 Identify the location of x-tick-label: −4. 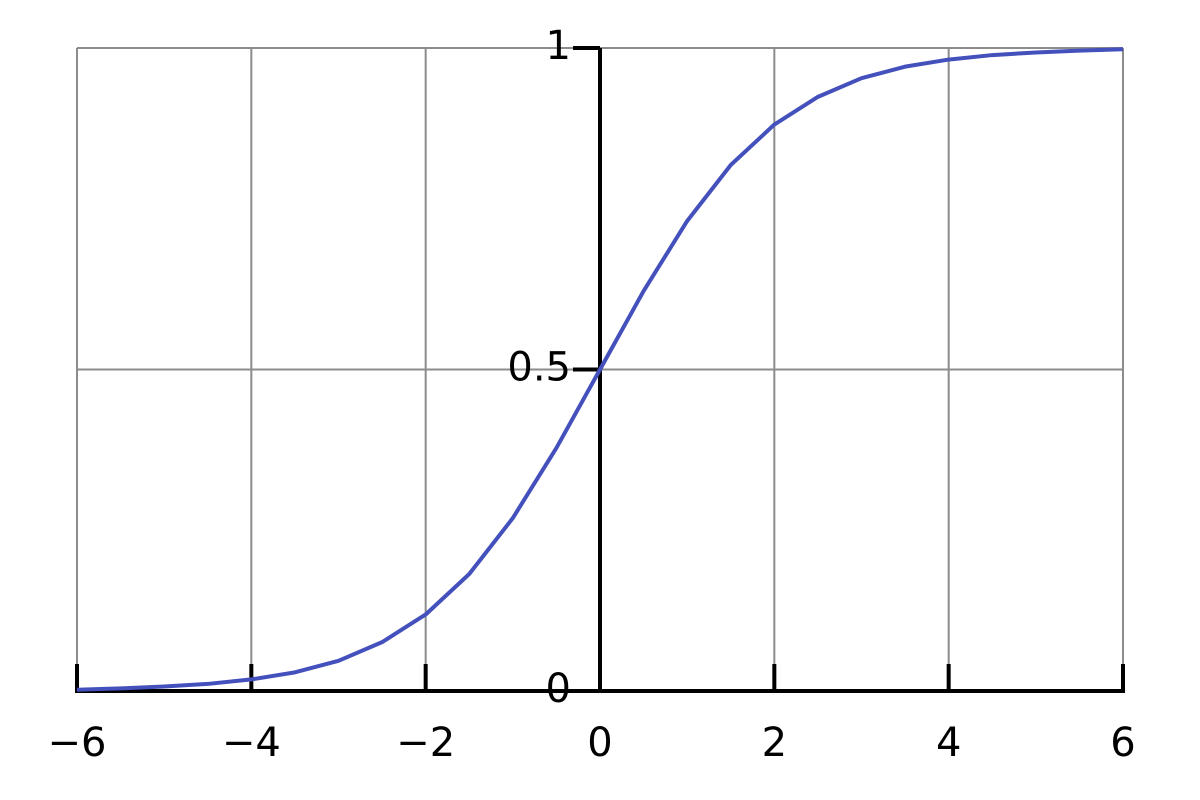
(251, 743).